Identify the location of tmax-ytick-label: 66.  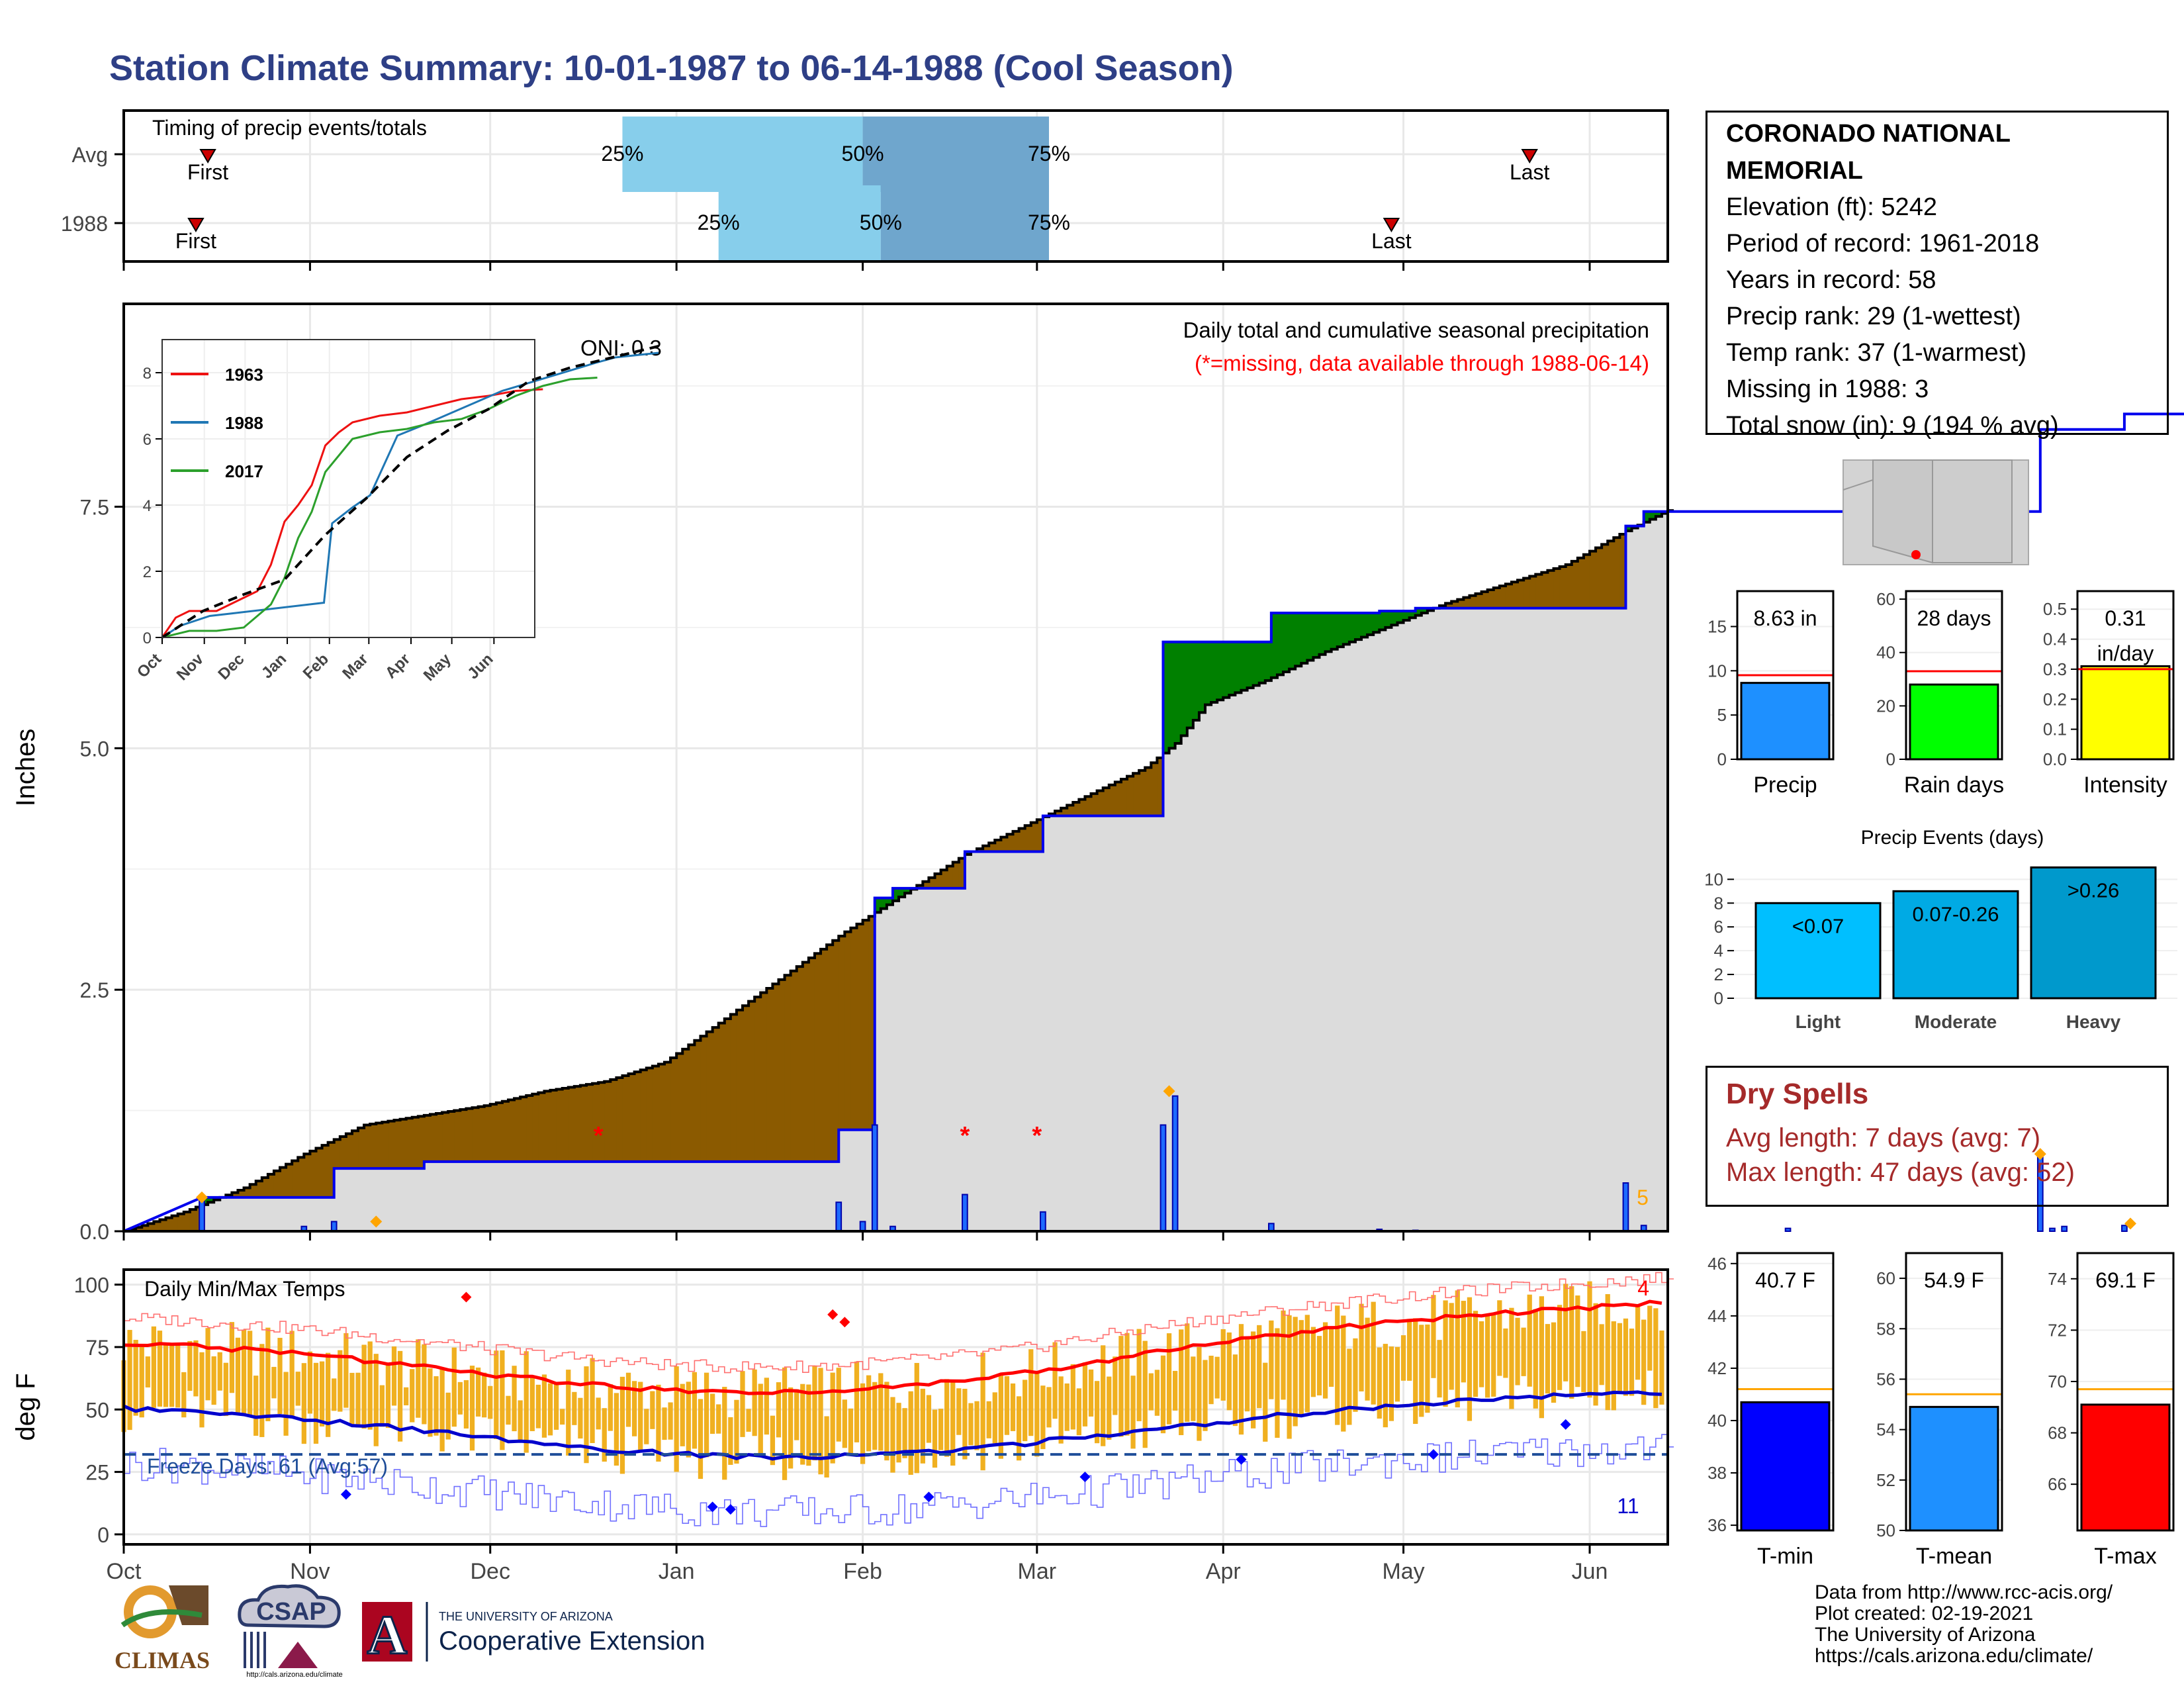
(2057, 1484).